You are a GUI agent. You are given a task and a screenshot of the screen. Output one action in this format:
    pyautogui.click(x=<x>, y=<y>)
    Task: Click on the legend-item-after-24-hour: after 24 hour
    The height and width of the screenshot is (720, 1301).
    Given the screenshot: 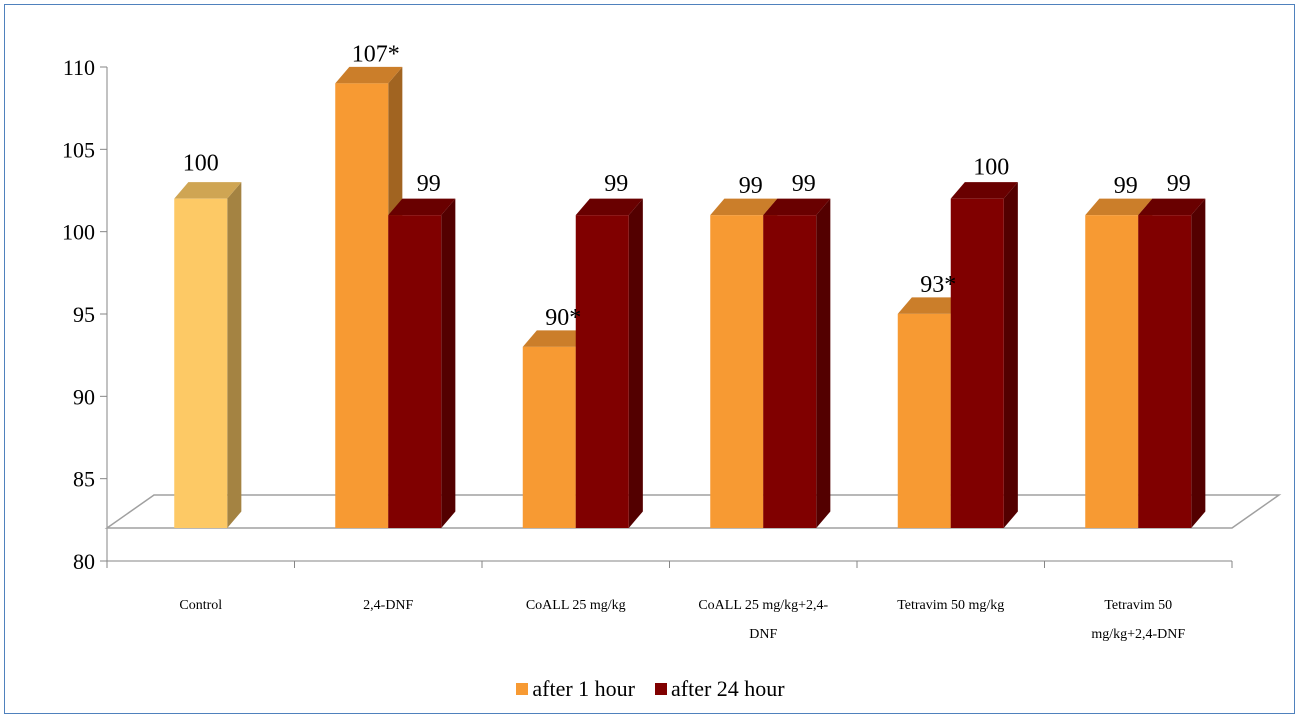 What is the action you would take?
    pyautogui.click(x=720, y=689)
    